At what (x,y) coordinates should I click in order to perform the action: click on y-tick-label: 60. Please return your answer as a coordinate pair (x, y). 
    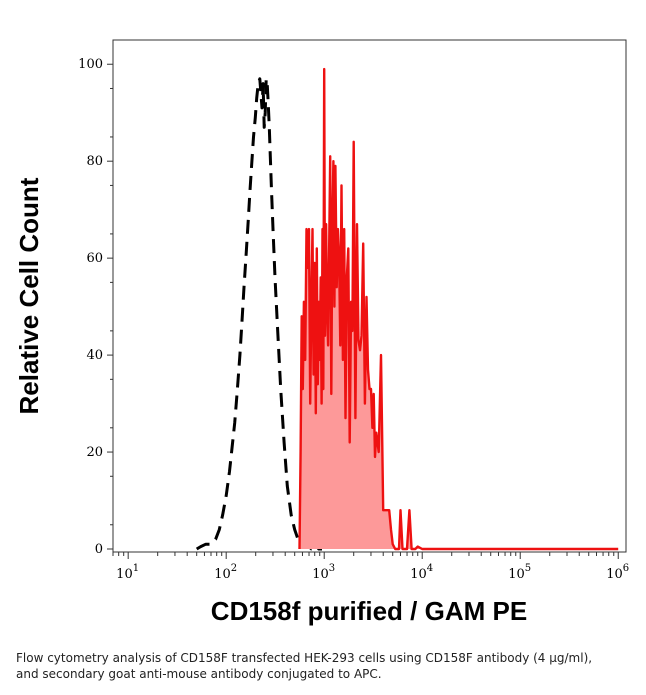
    Looking at the image, I should click on (94, 258).